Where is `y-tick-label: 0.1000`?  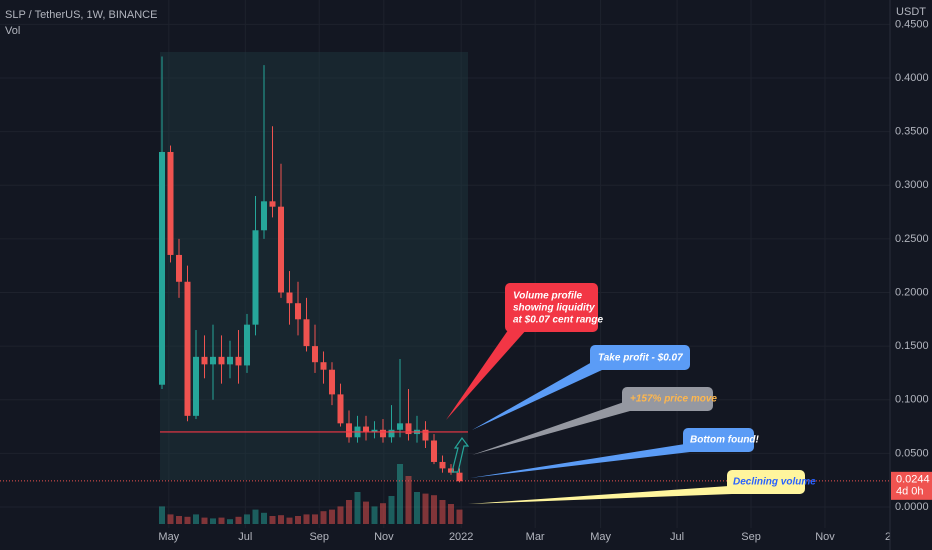 y-tick-label: 0.1000 is located at coordinates (912, 400).